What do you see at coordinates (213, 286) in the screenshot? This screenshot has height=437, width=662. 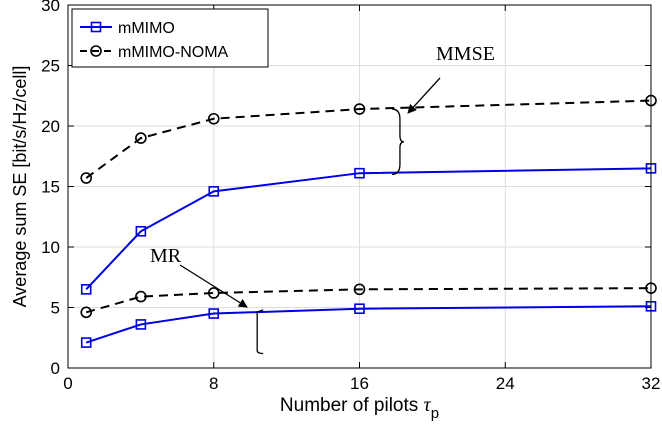 I see `mr-arrow` at bounding box center [213, 286].